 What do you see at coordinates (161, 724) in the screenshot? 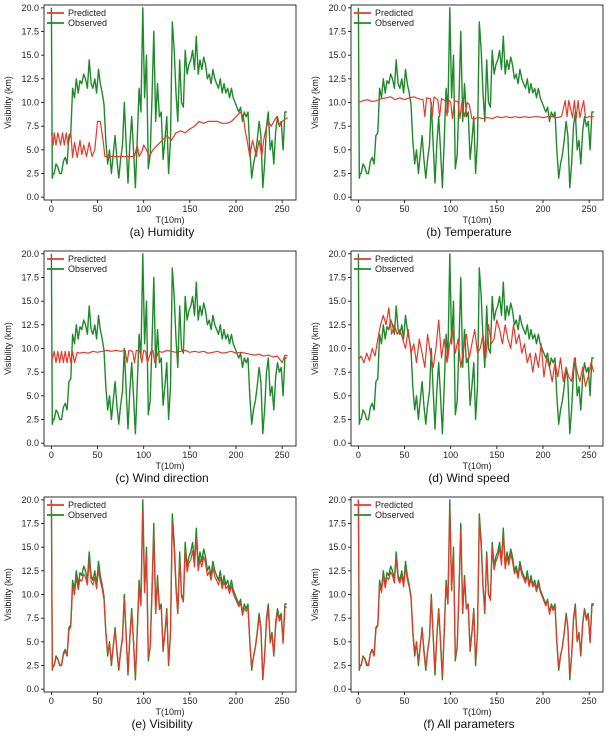
I see `panel-caption: (e) Visibility` at bounding box center [161, 724].